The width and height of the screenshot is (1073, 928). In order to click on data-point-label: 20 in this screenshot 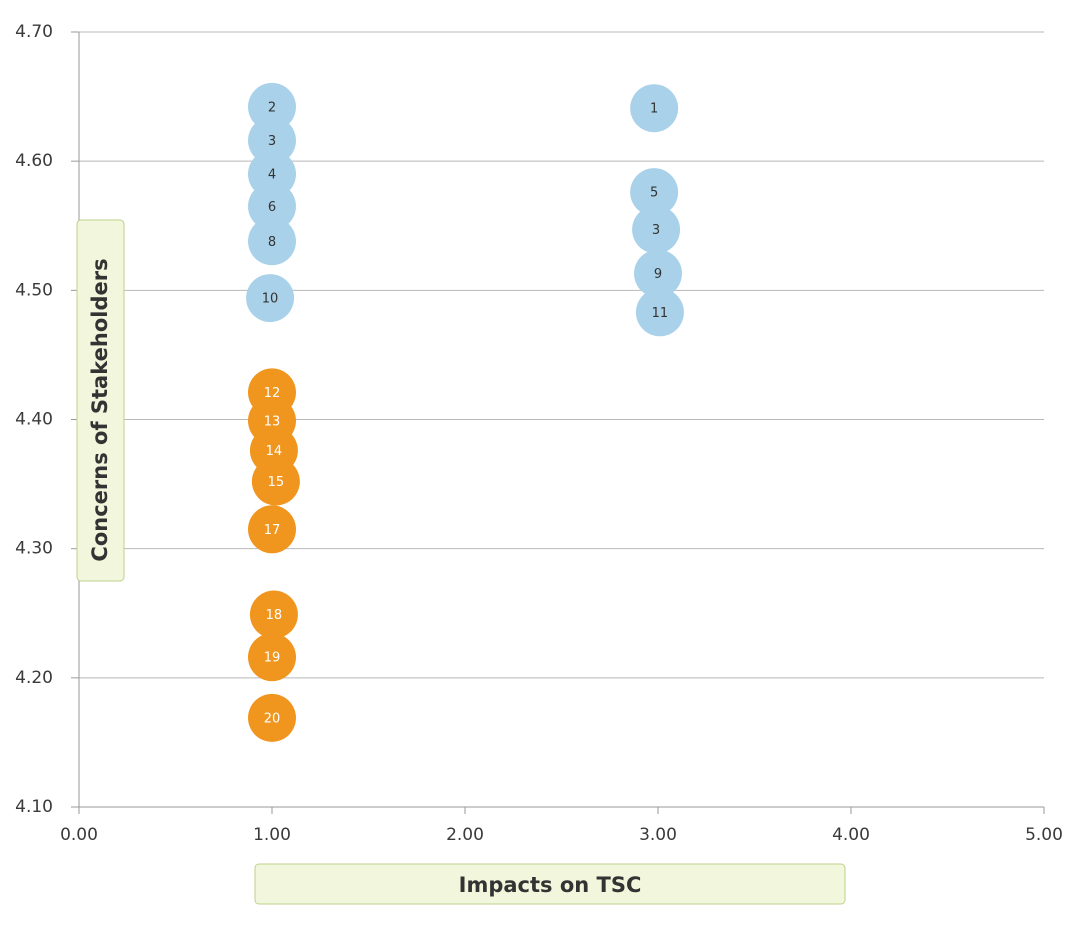, I will do `click(272, 718)`.